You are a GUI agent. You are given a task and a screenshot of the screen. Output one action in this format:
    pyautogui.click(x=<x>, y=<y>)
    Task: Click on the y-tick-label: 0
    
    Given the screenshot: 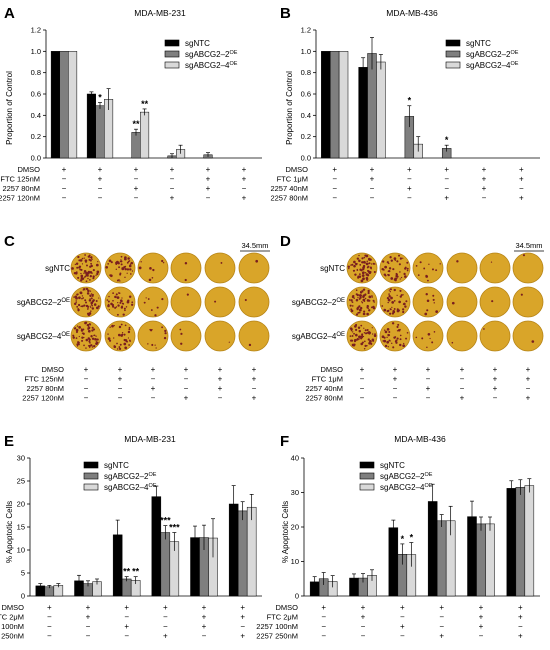 What is the action you would take?
    pyautogui.click(x=23, y=596)
    